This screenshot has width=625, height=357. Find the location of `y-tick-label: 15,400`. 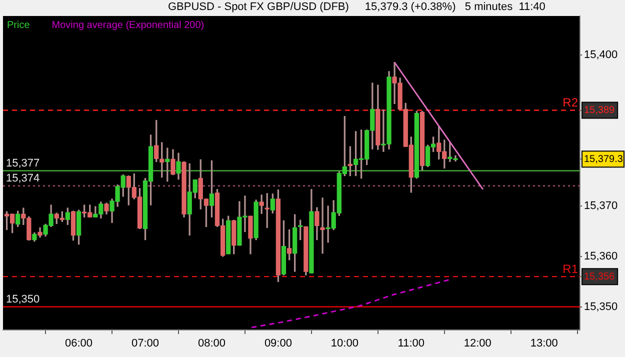

y-tick-label: 15,400 is located at coordinates (601, 54).